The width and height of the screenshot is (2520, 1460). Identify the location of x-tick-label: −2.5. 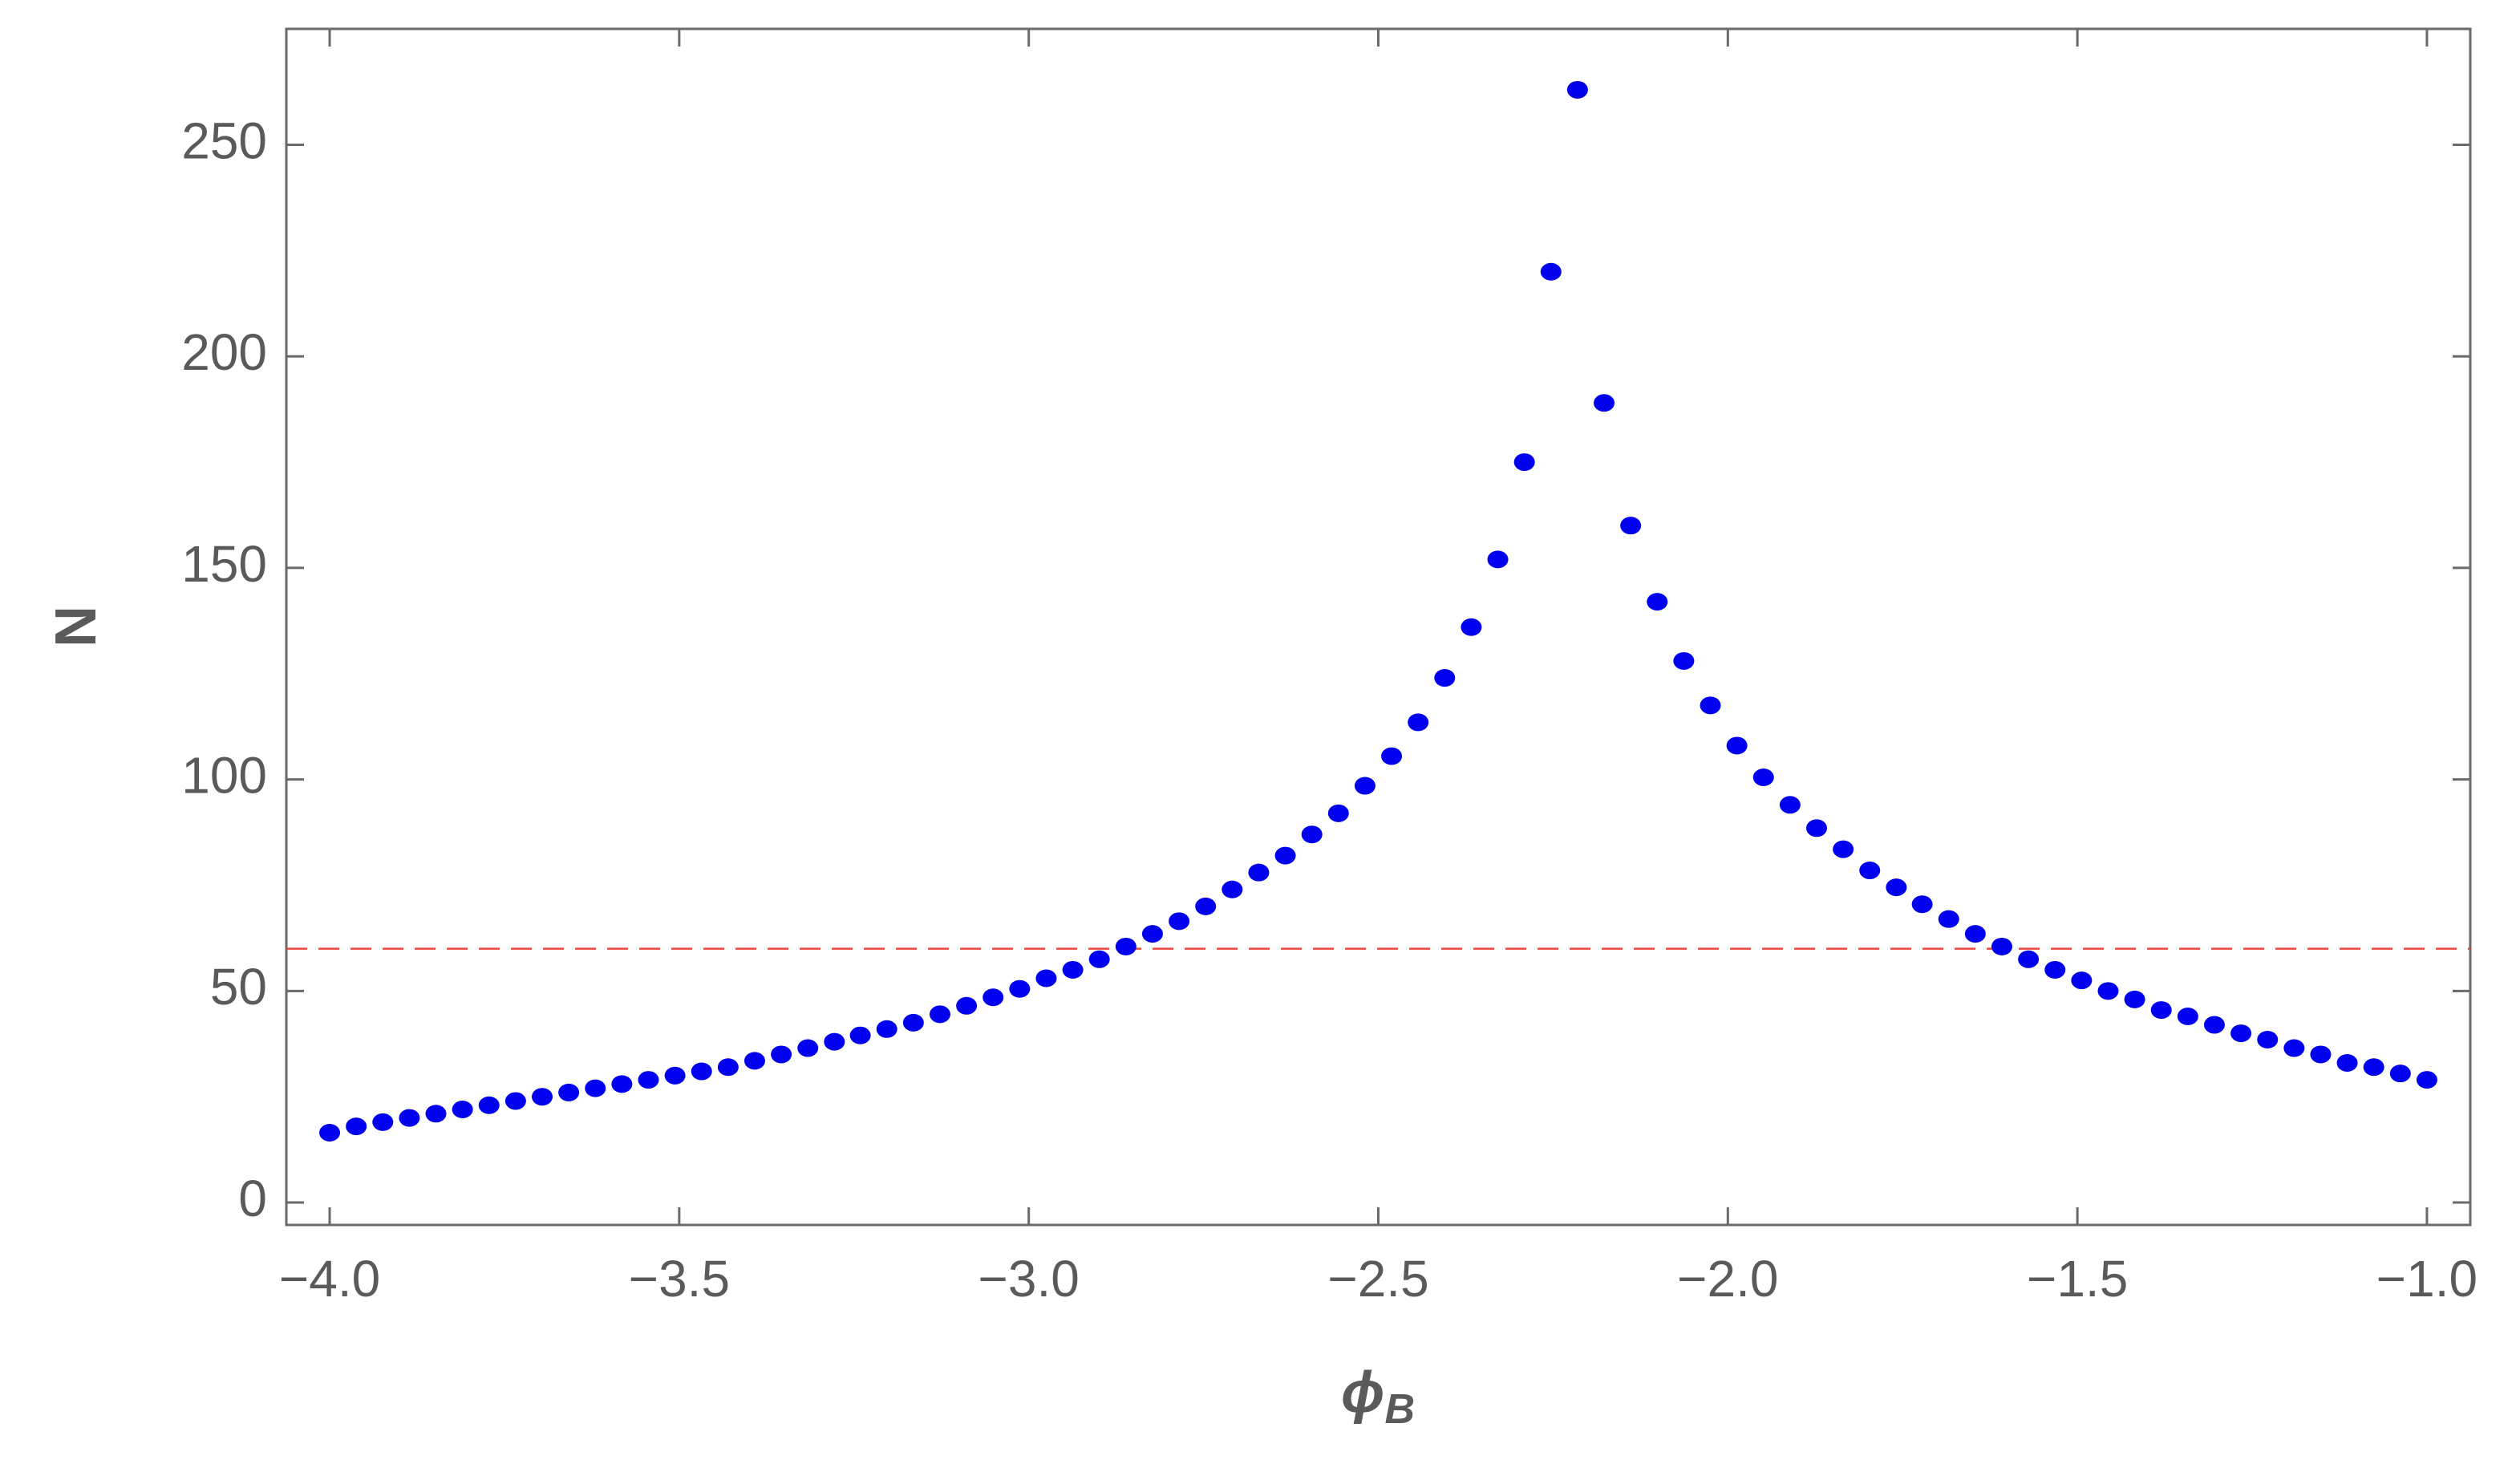
(1377, 1279).